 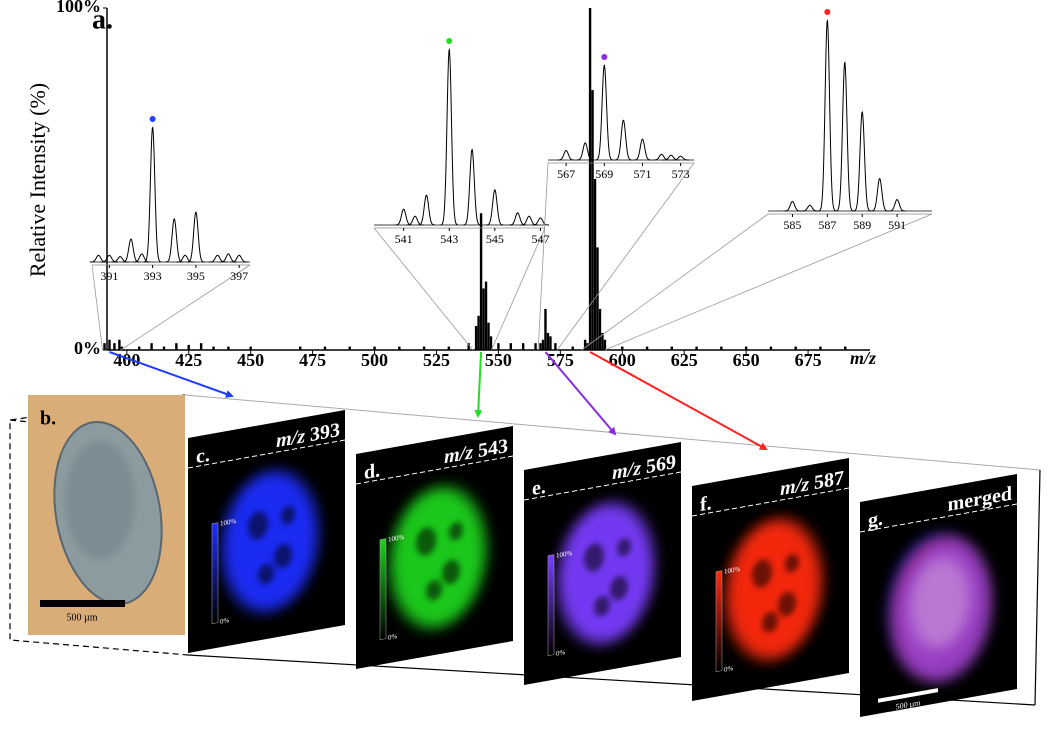 I want to click on x-tick-label: 475, so click(x=312, y=360).